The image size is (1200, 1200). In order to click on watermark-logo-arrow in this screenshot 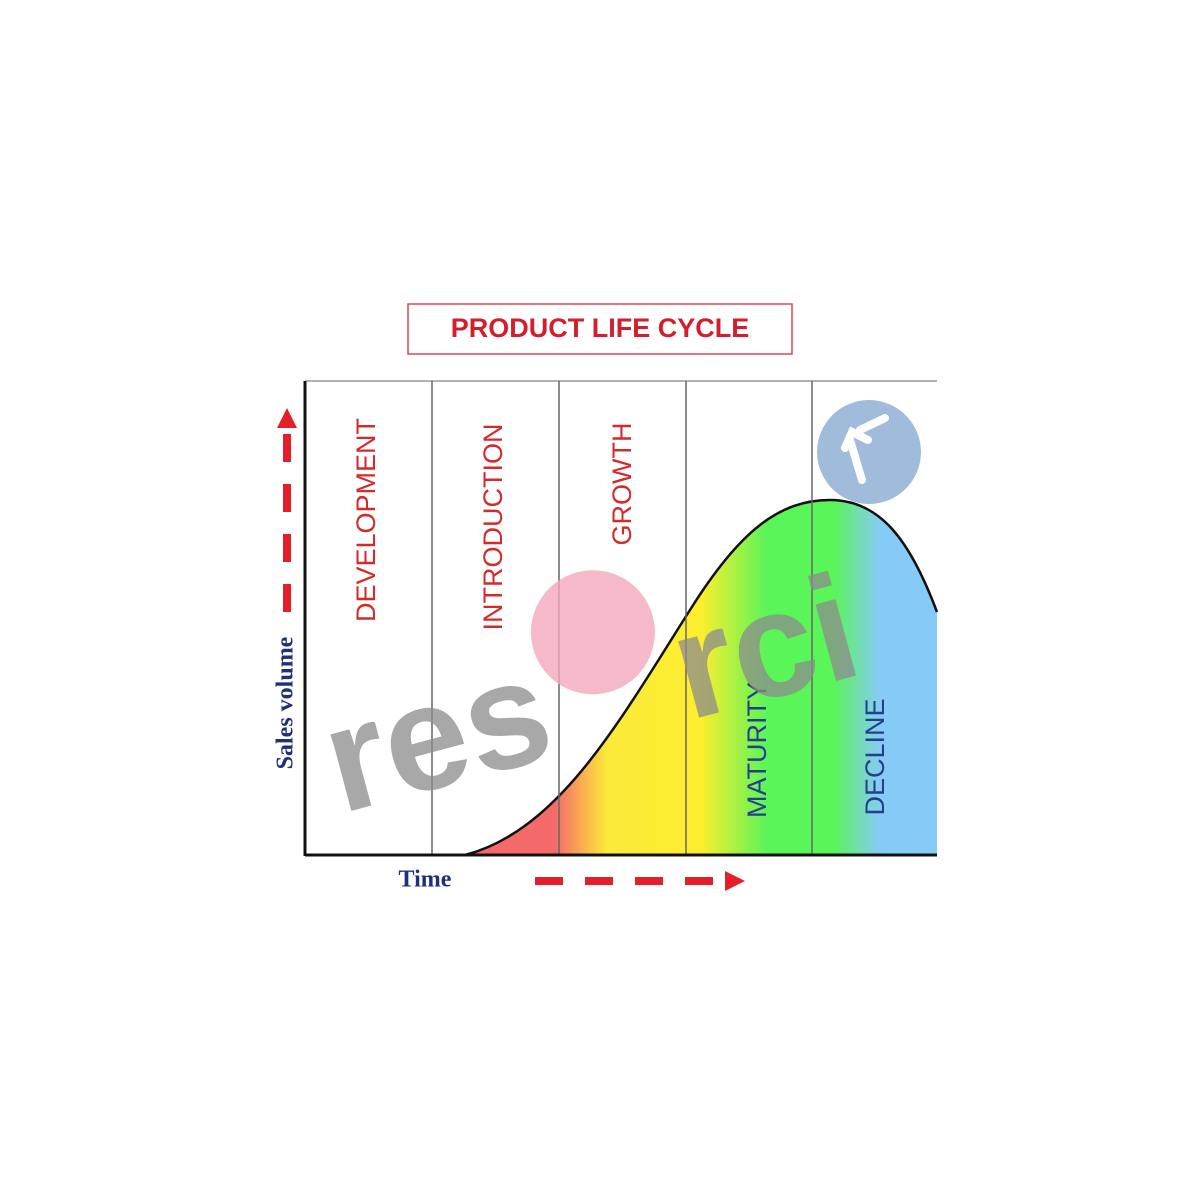, I will do `click(865, 449)`.